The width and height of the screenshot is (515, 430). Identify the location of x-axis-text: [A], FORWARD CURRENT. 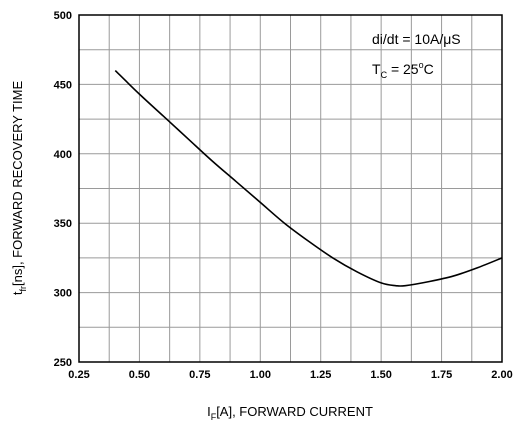
(294, 411).